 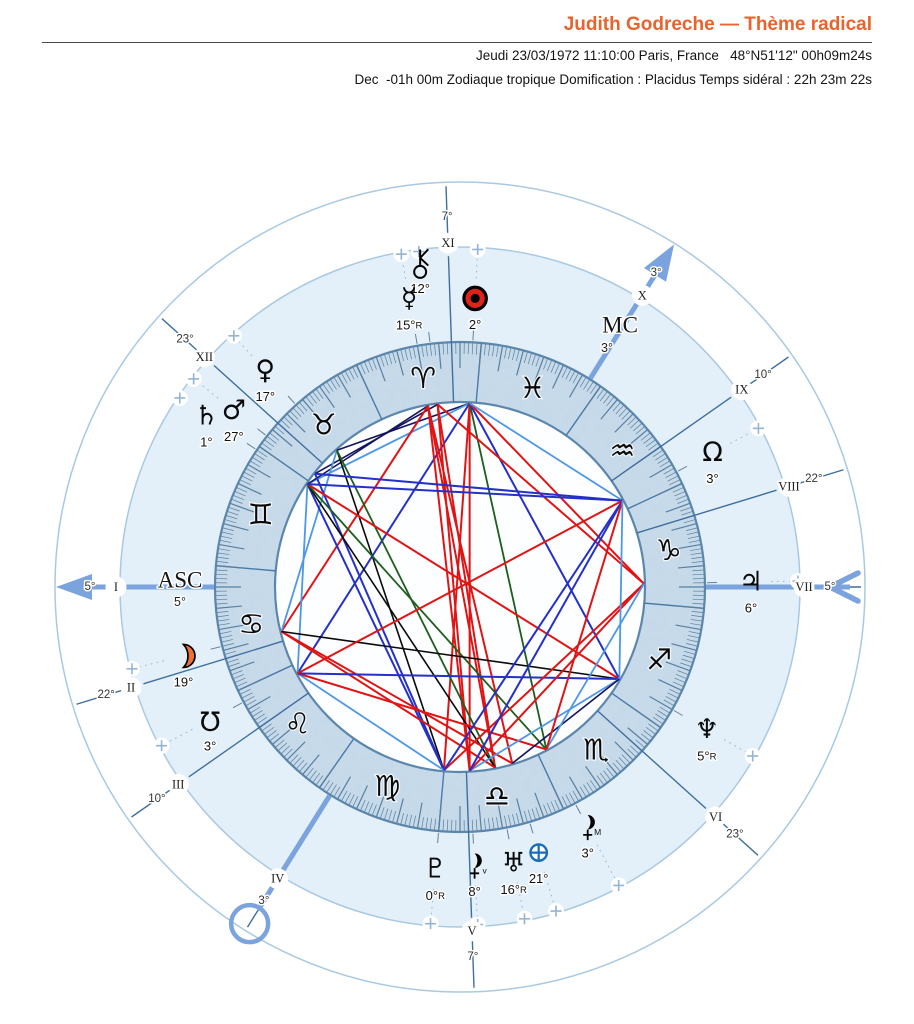 What do you see at coordinates (844, 580) in the screenshot?
I see `dsc-fletching` at bounding box center [844, 580].